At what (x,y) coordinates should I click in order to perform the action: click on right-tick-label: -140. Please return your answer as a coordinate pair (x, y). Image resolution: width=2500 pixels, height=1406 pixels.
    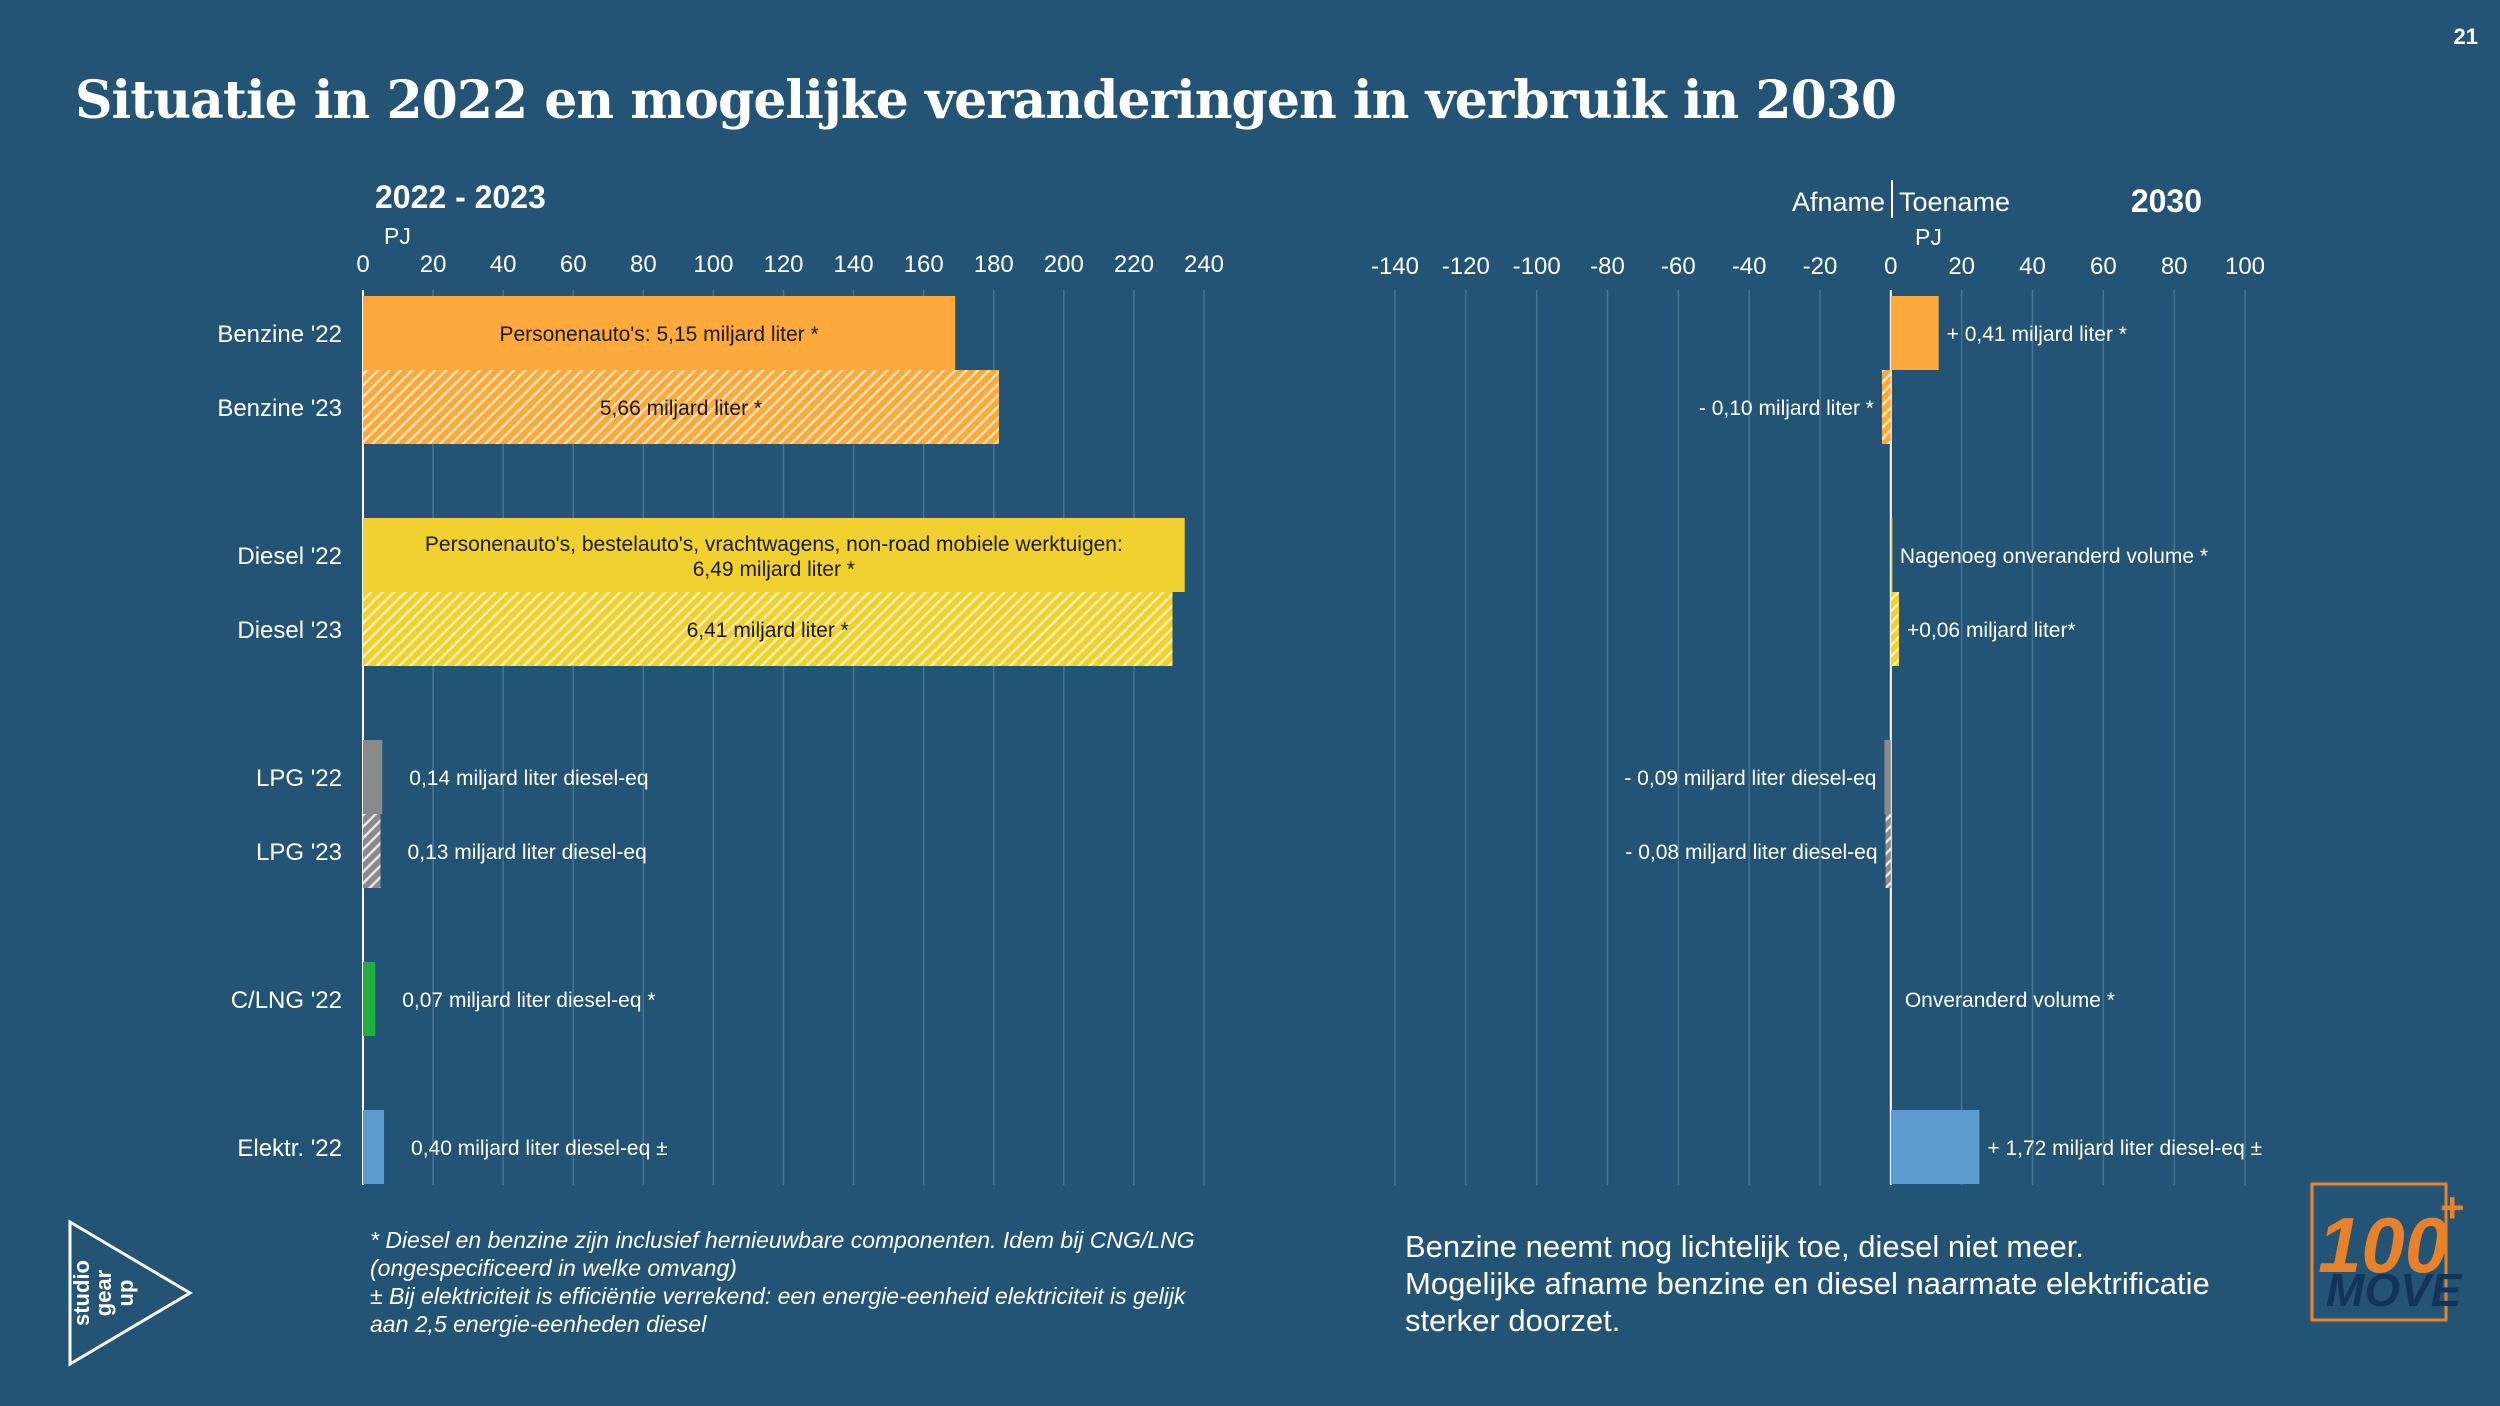
    Looking at the image, I should click on (1395, 266).